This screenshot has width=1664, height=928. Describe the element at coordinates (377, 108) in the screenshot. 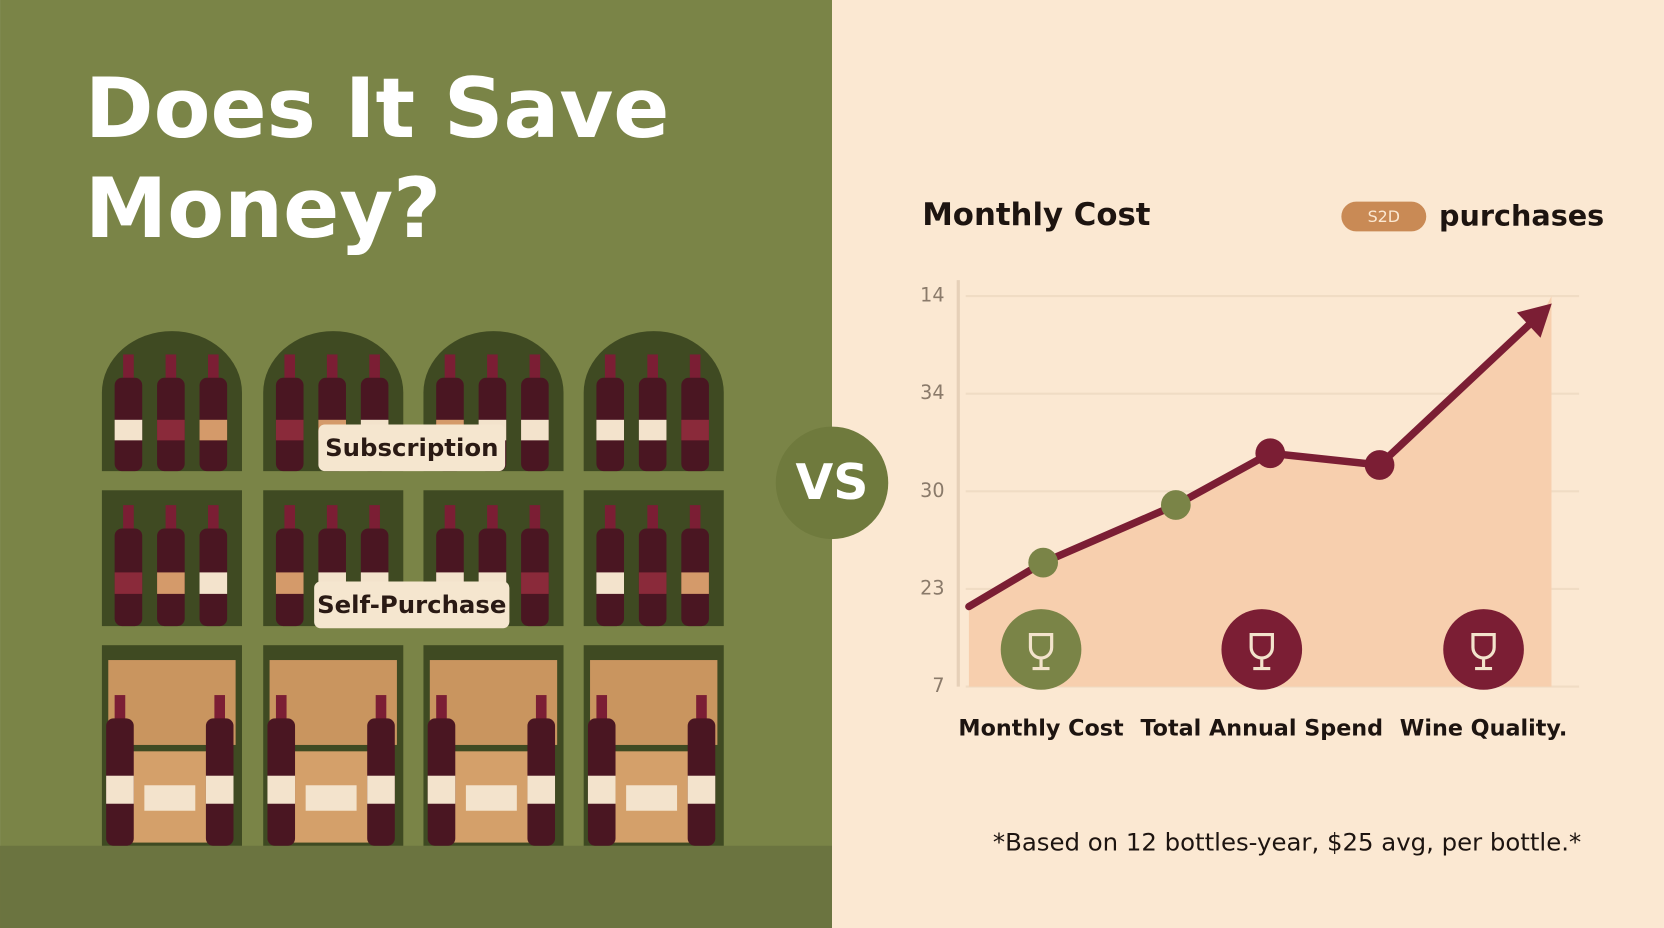

I see `title-line: Does It Save` at that location.